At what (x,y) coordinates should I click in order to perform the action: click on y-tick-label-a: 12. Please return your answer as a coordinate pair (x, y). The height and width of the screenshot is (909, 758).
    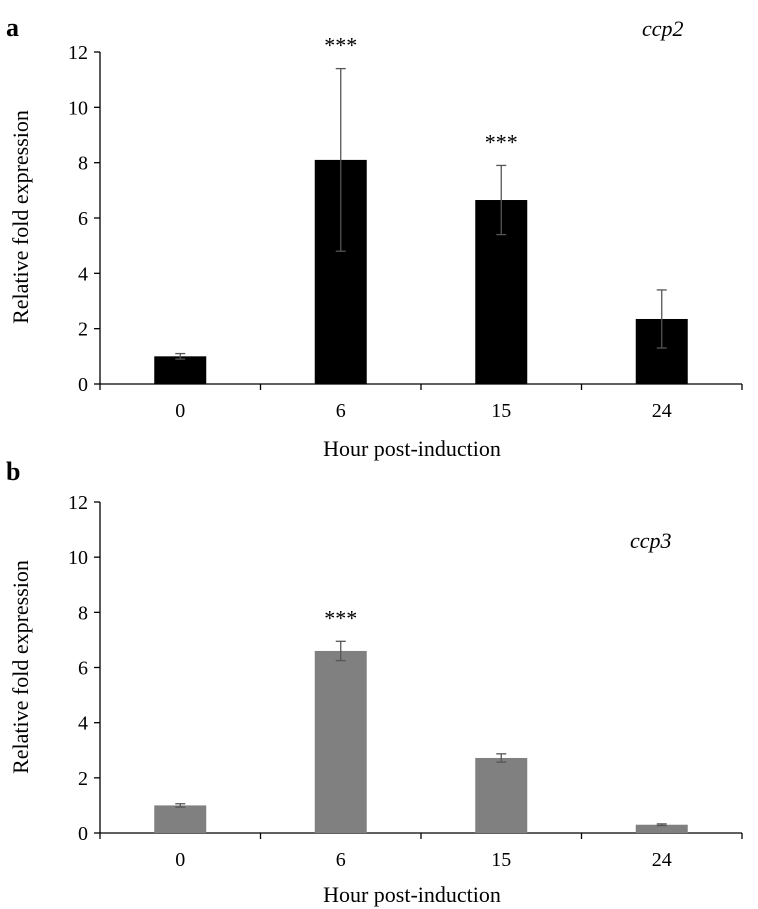
    Looking at the image, I should click on (78, 53).